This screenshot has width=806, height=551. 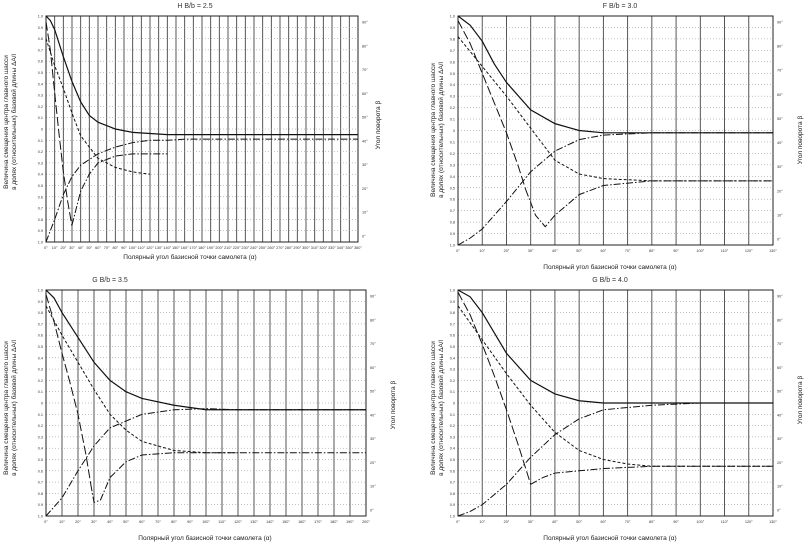 What do you see at coordinates (6, 122) in the screenshot?
I see `panel-h-ylabel-line1: Величина смещения центра главного шасси` at bounding box center [6, 122].